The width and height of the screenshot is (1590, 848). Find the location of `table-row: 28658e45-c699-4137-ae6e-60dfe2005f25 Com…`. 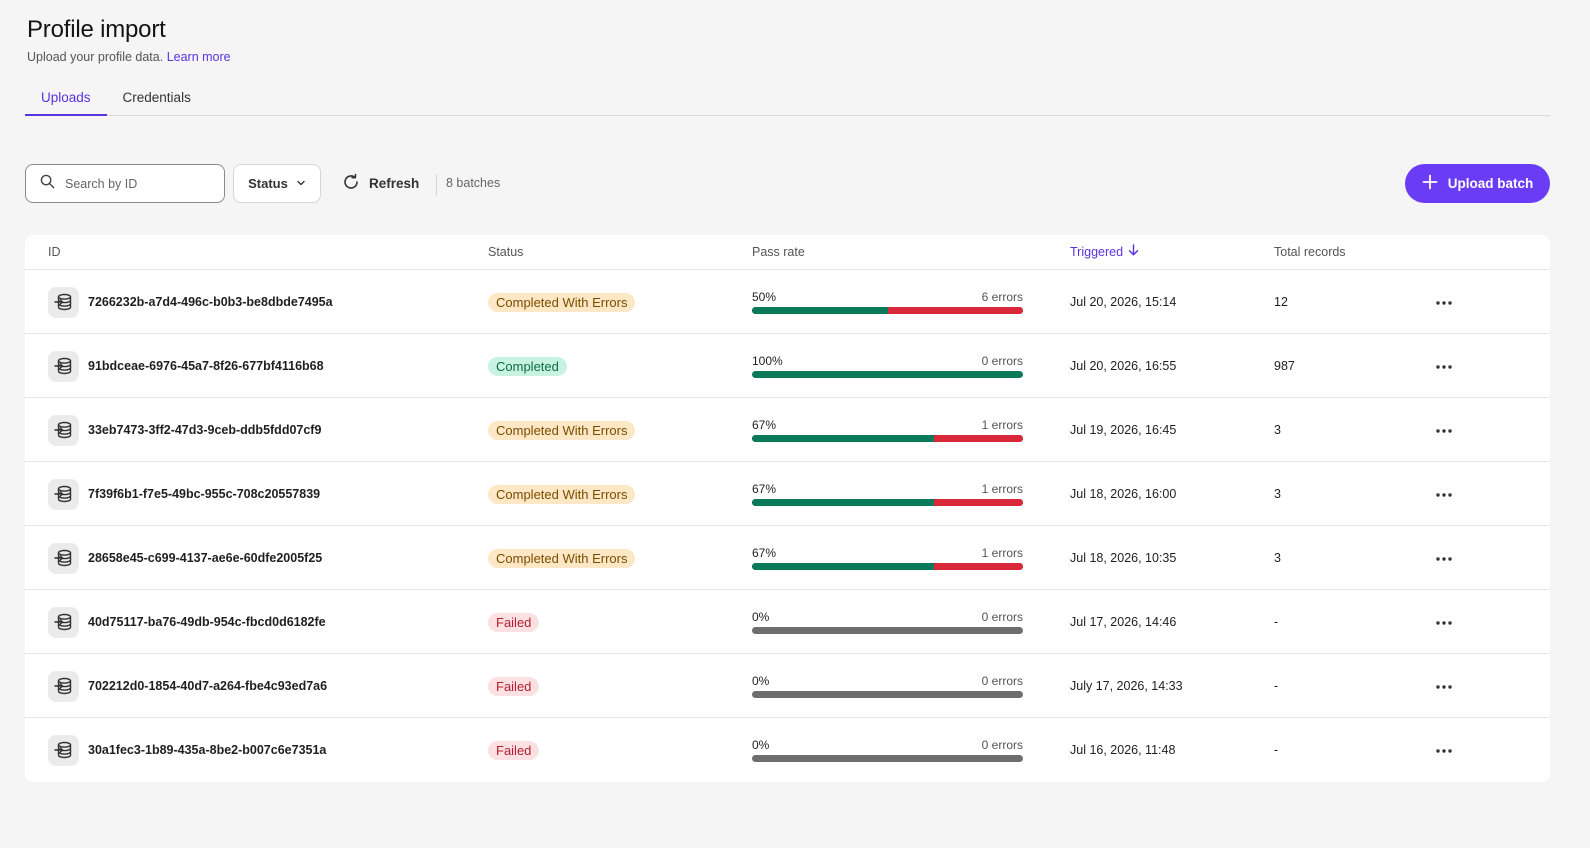

table-row: 28658e45-c699-4137-ae6e-60dfe2005f25 Com… is located at coordinates (787, 558).